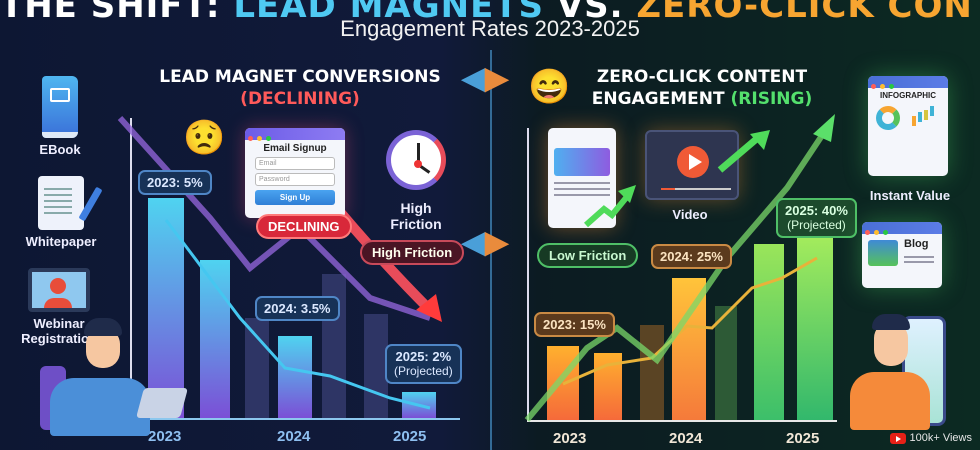 The height and width of the screenshot is (450, 980). I want to click on clock-icon, so click(416, 160).